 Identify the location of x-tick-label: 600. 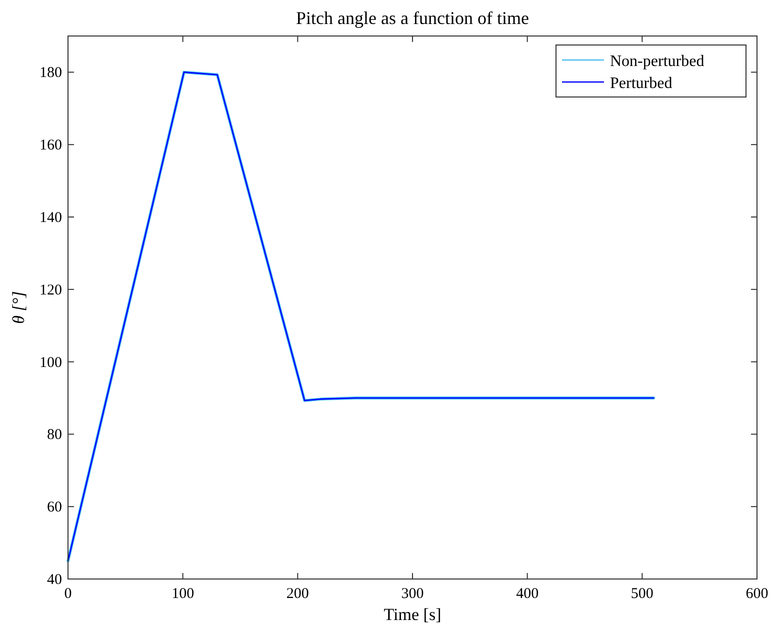
(757, 594).